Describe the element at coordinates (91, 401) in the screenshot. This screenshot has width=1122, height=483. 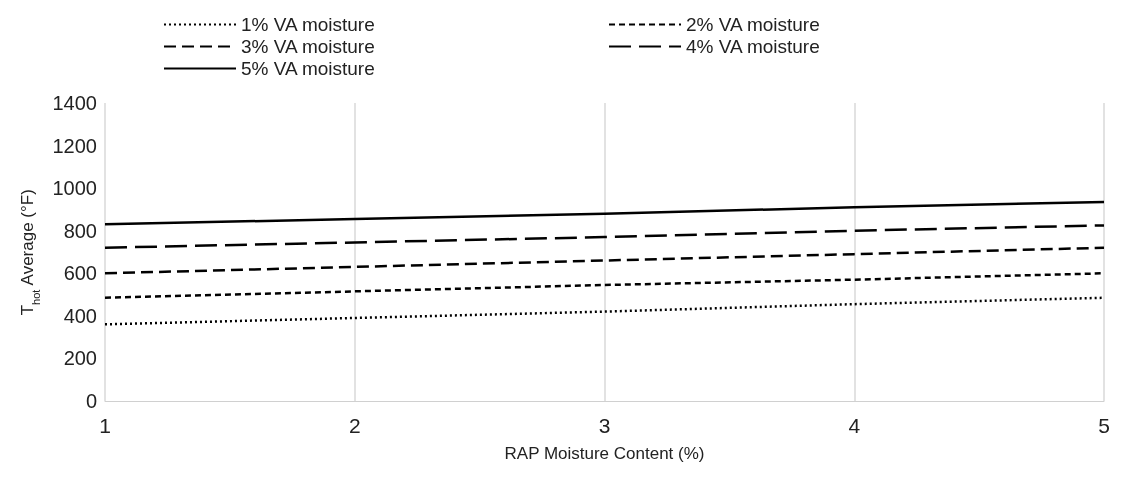
I see `y-tick-label: 0` at that location.